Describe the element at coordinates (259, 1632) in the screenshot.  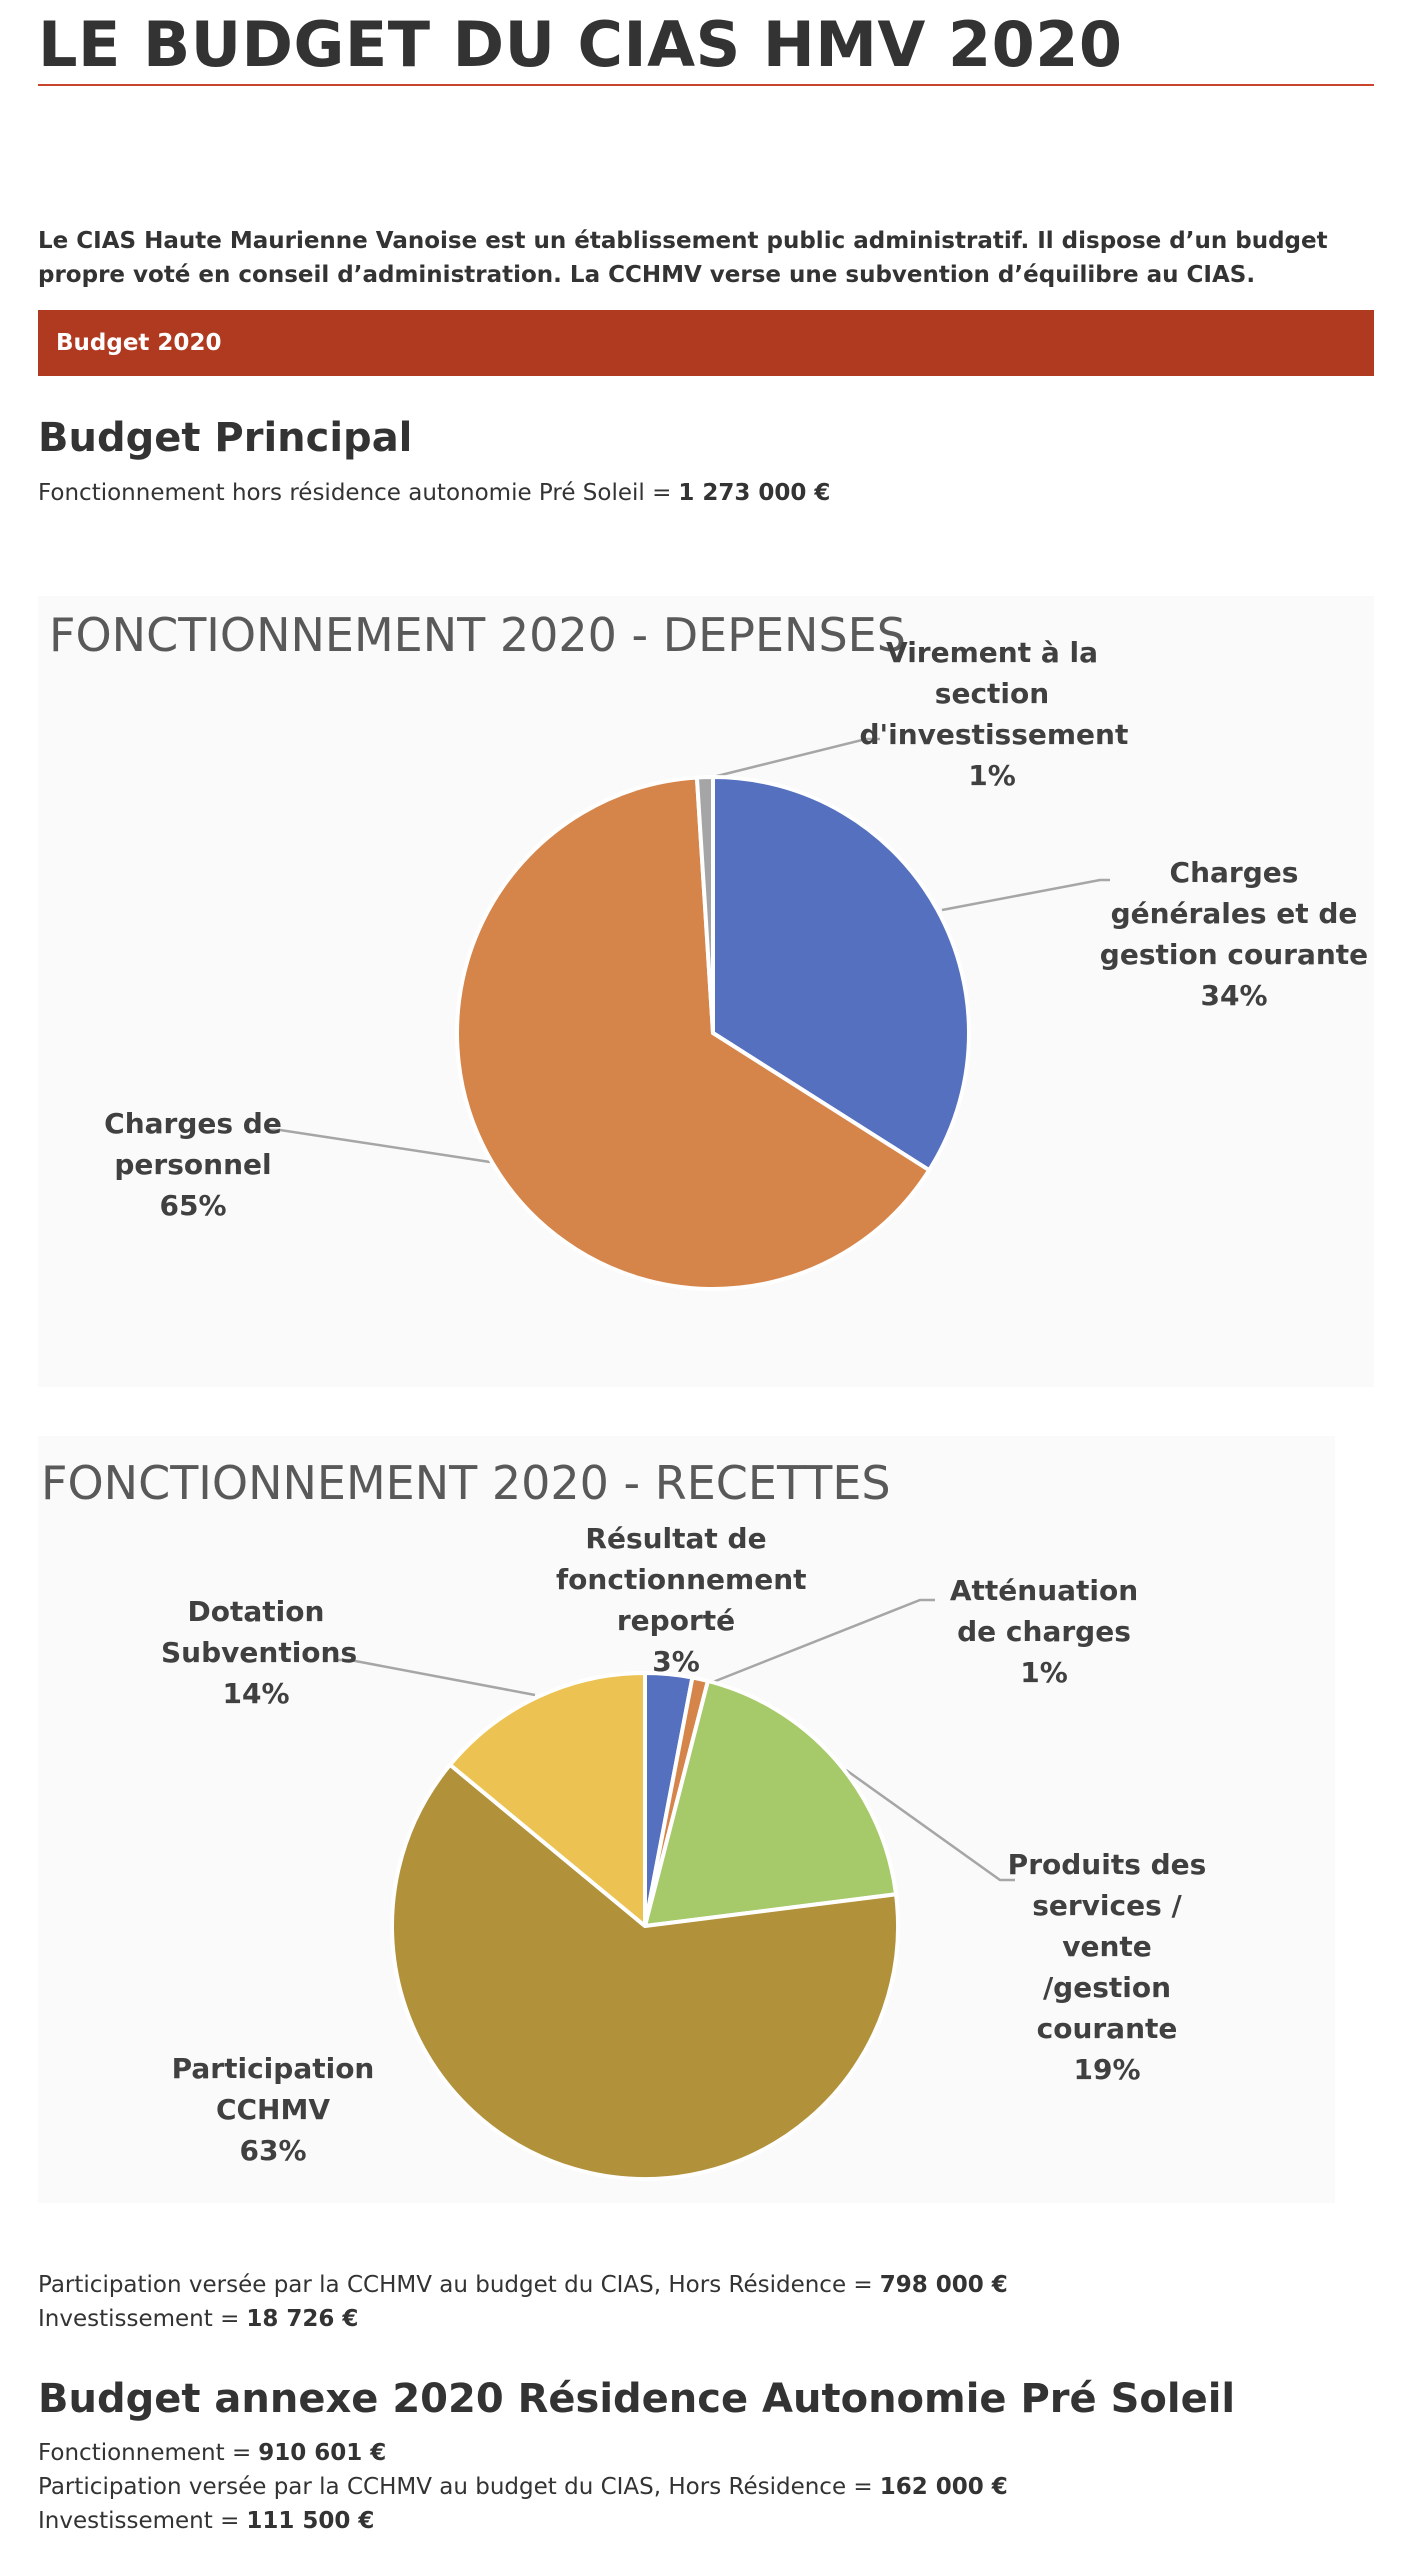
I see `slice-name: Dotation Subventions` at that location.